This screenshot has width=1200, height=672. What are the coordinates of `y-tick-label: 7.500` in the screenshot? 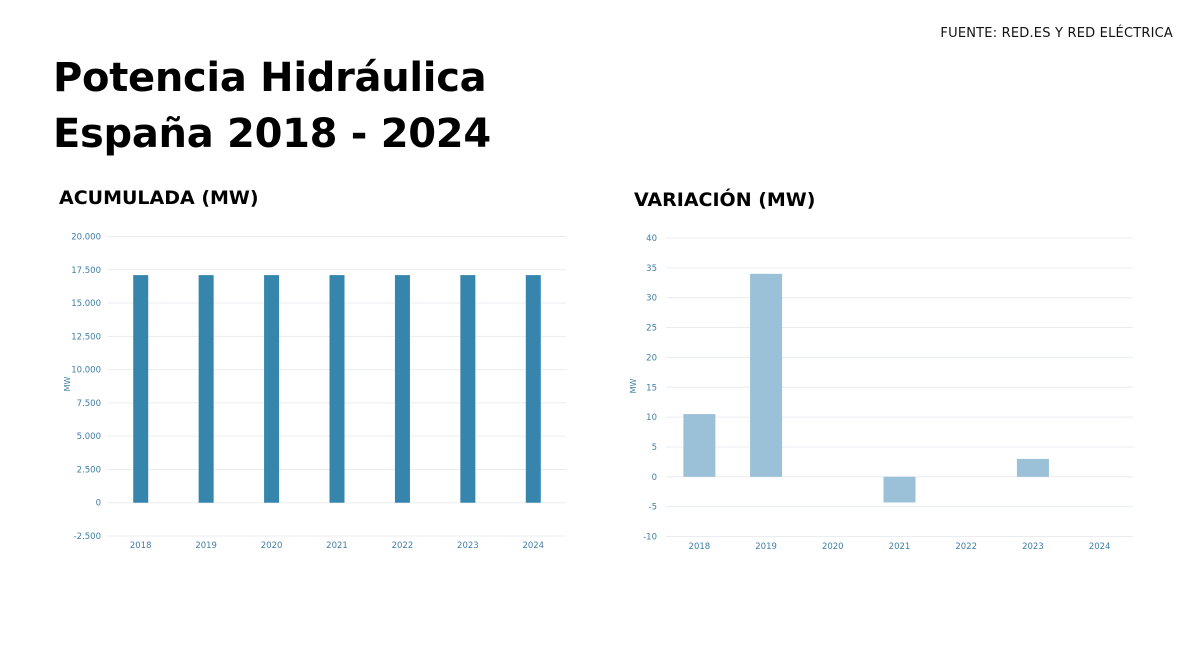 It's located at (89, 404).